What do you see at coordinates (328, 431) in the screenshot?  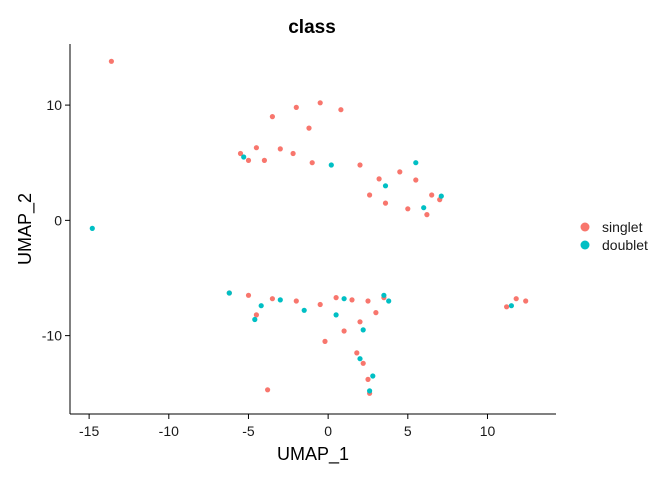 I see `x-tick-label: 0` at bounding box center [328, 431].